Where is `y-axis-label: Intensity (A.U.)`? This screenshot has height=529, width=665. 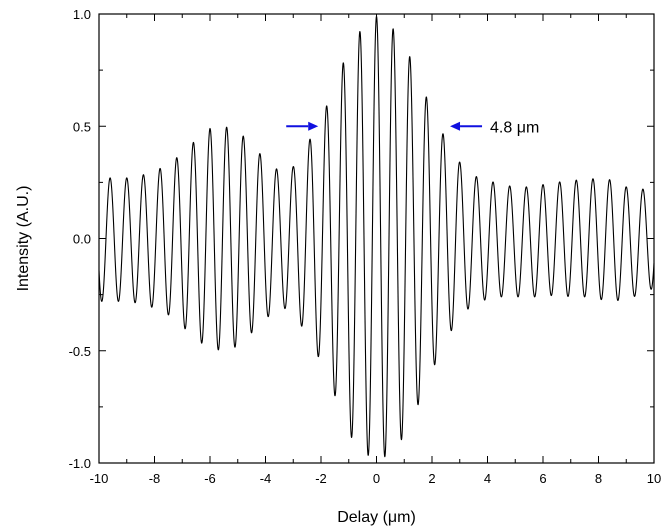 y-axis-label: Intensity (A.U.) is located at coordinates (23, 239).